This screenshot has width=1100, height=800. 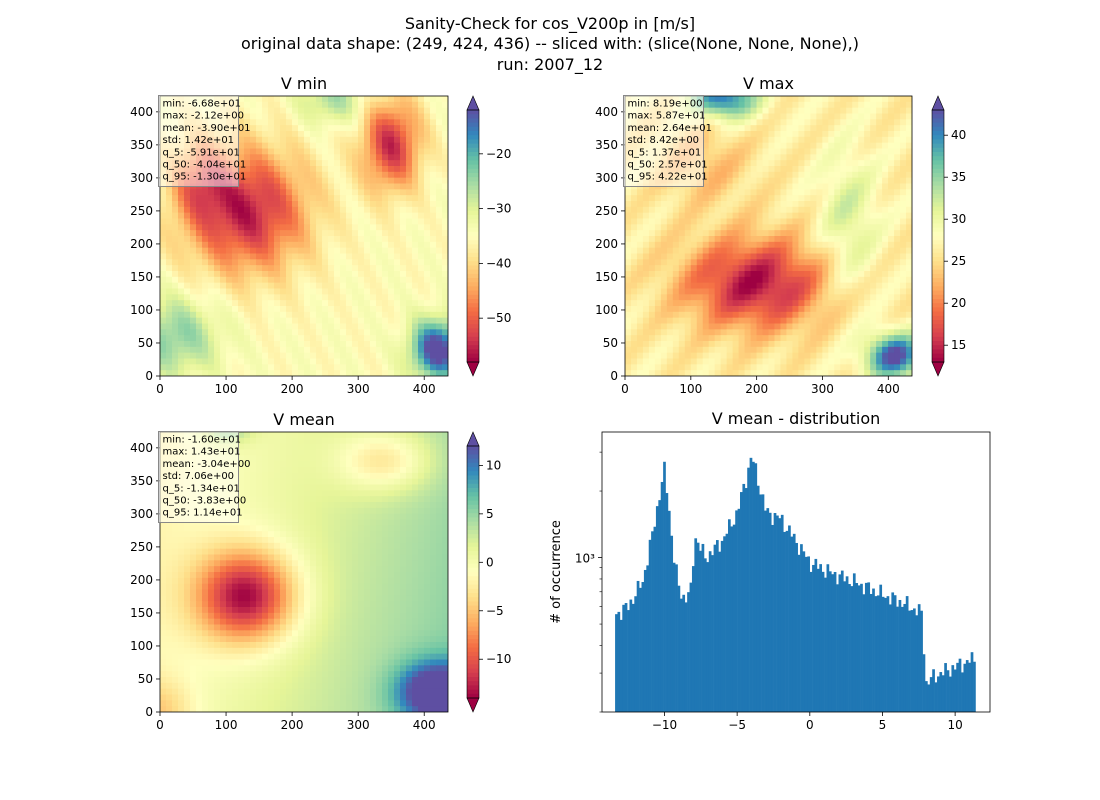 What do you see at coordinates (667, 116) in the screenshot?
I see `stats-line: max: 5.87e+01` at bounding box center [667, 116].